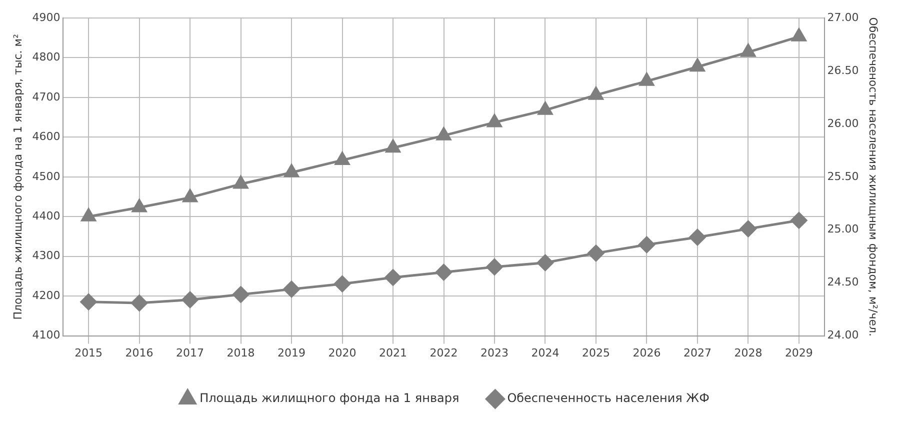 The width and height of the screenshot is (901, 423). I want to click on x-tick-label: 2016, so click(139, 353).